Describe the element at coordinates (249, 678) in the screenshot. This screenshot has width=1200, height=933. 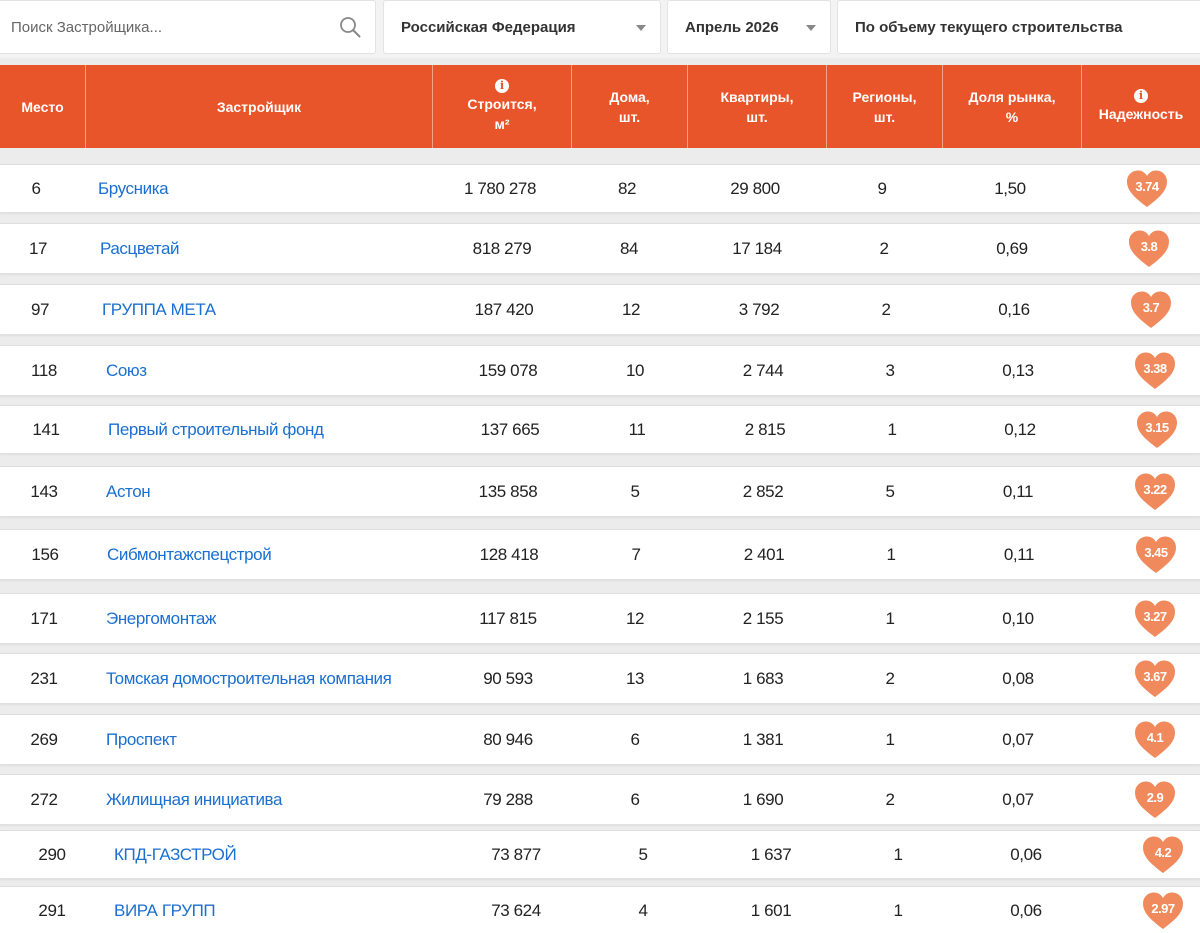
I see `developer-link: Томская домостроительная компания` at that location.